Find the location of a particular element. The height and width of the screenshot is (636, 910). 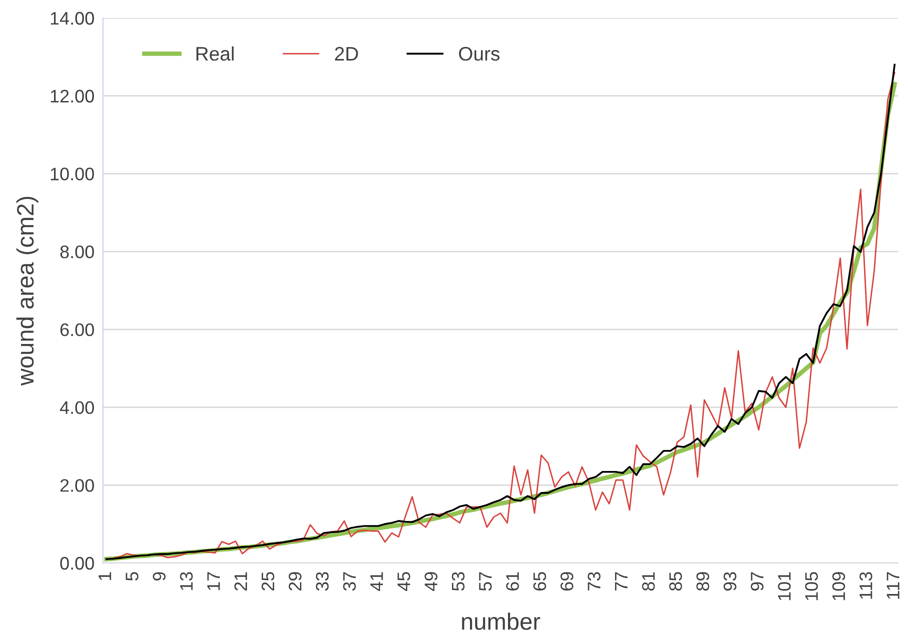

y-axis-title: wound area (cm2) is located at coordinates (27, 291).